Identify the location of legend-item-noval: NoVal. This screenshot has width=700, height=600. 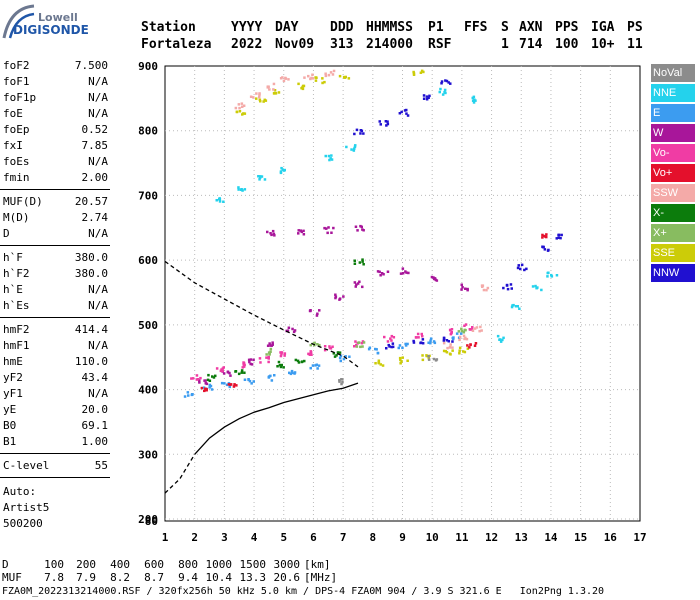
(673, 73).